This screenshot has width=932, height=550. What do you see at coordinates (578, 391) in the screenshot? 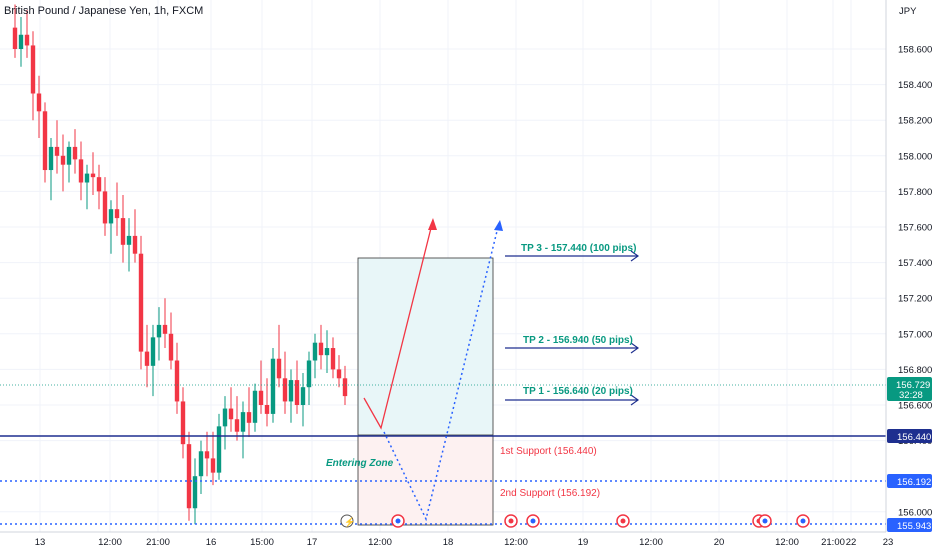
I see `tp1-label: TP 1 - 156.640 (20 pips)` at bounding box center [578, 391].